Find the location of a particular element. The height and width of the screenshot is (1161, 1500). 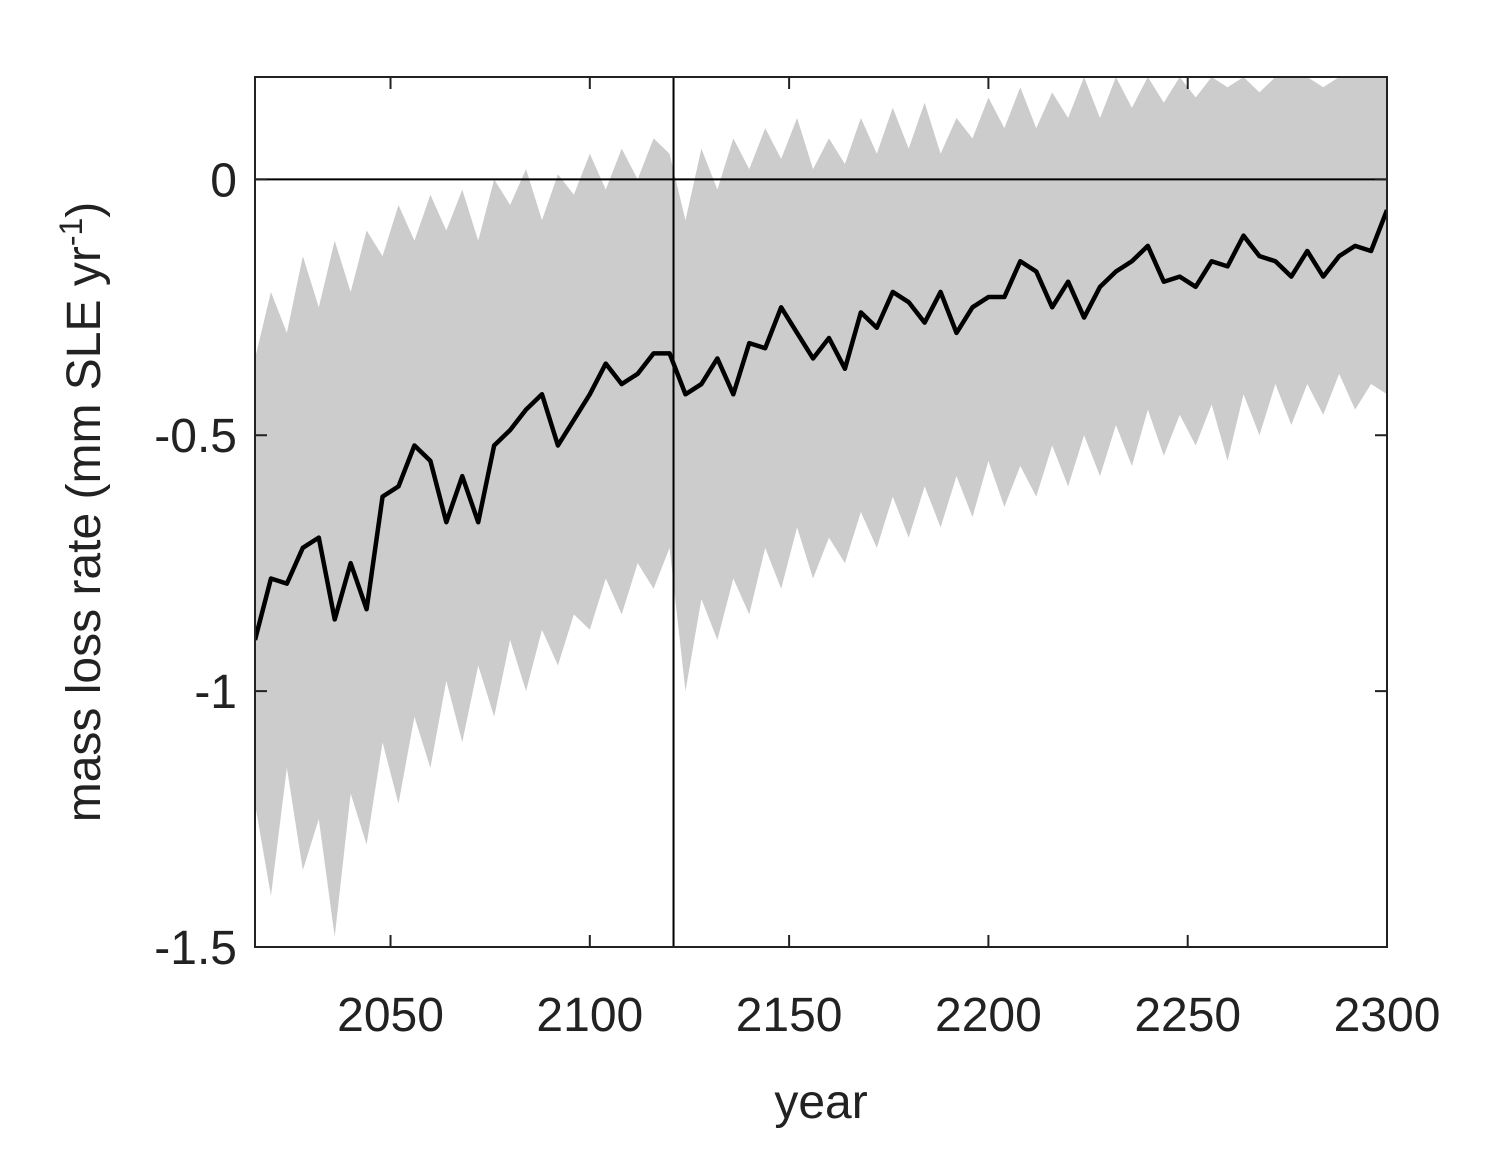

y-axis-label-sup: -1 is located at coordinates (71, 232).